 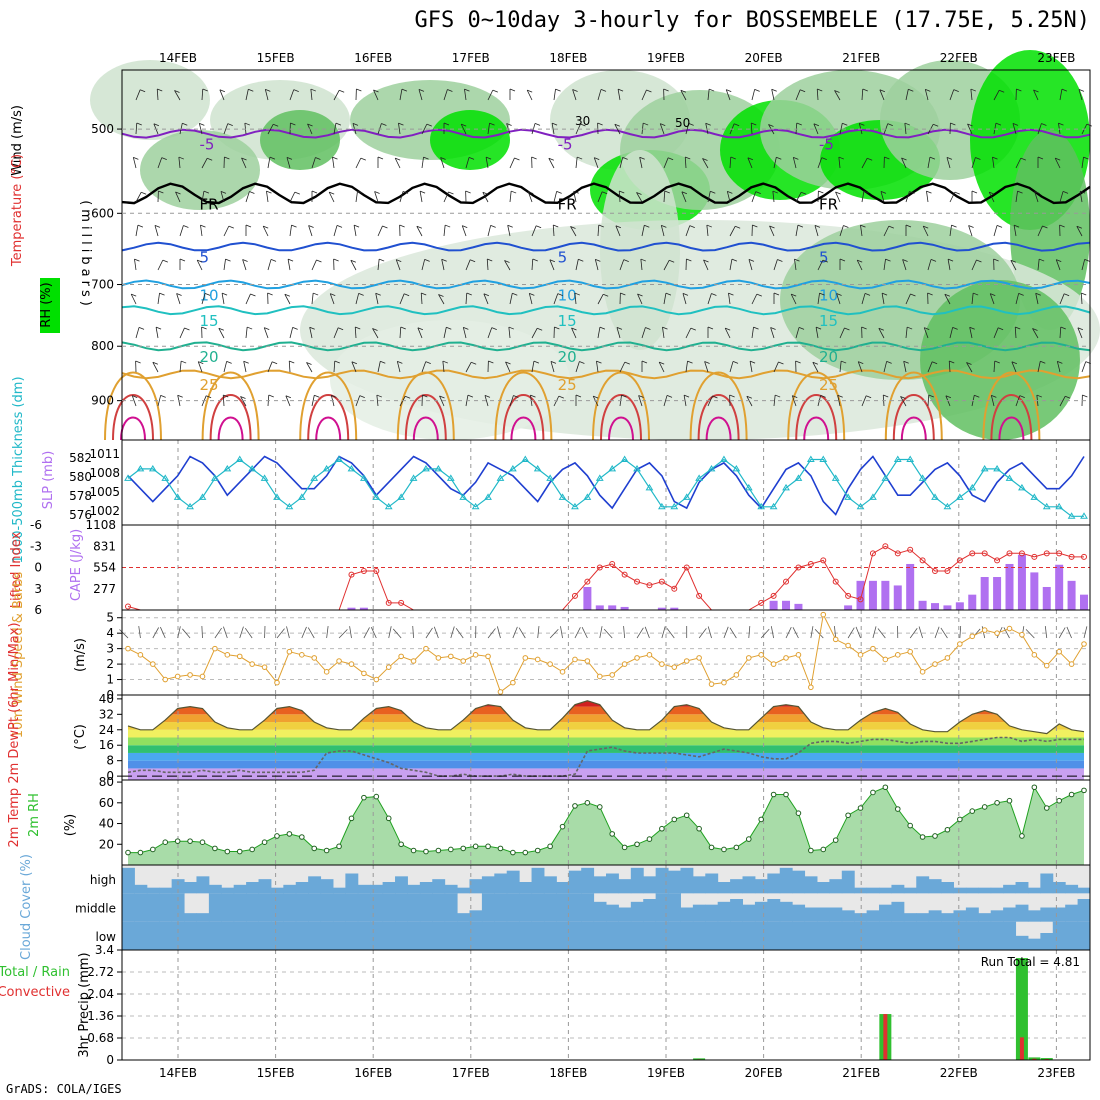 I want to click on temperature-side-label: Temperature (°C), so click(x=17, y=210).